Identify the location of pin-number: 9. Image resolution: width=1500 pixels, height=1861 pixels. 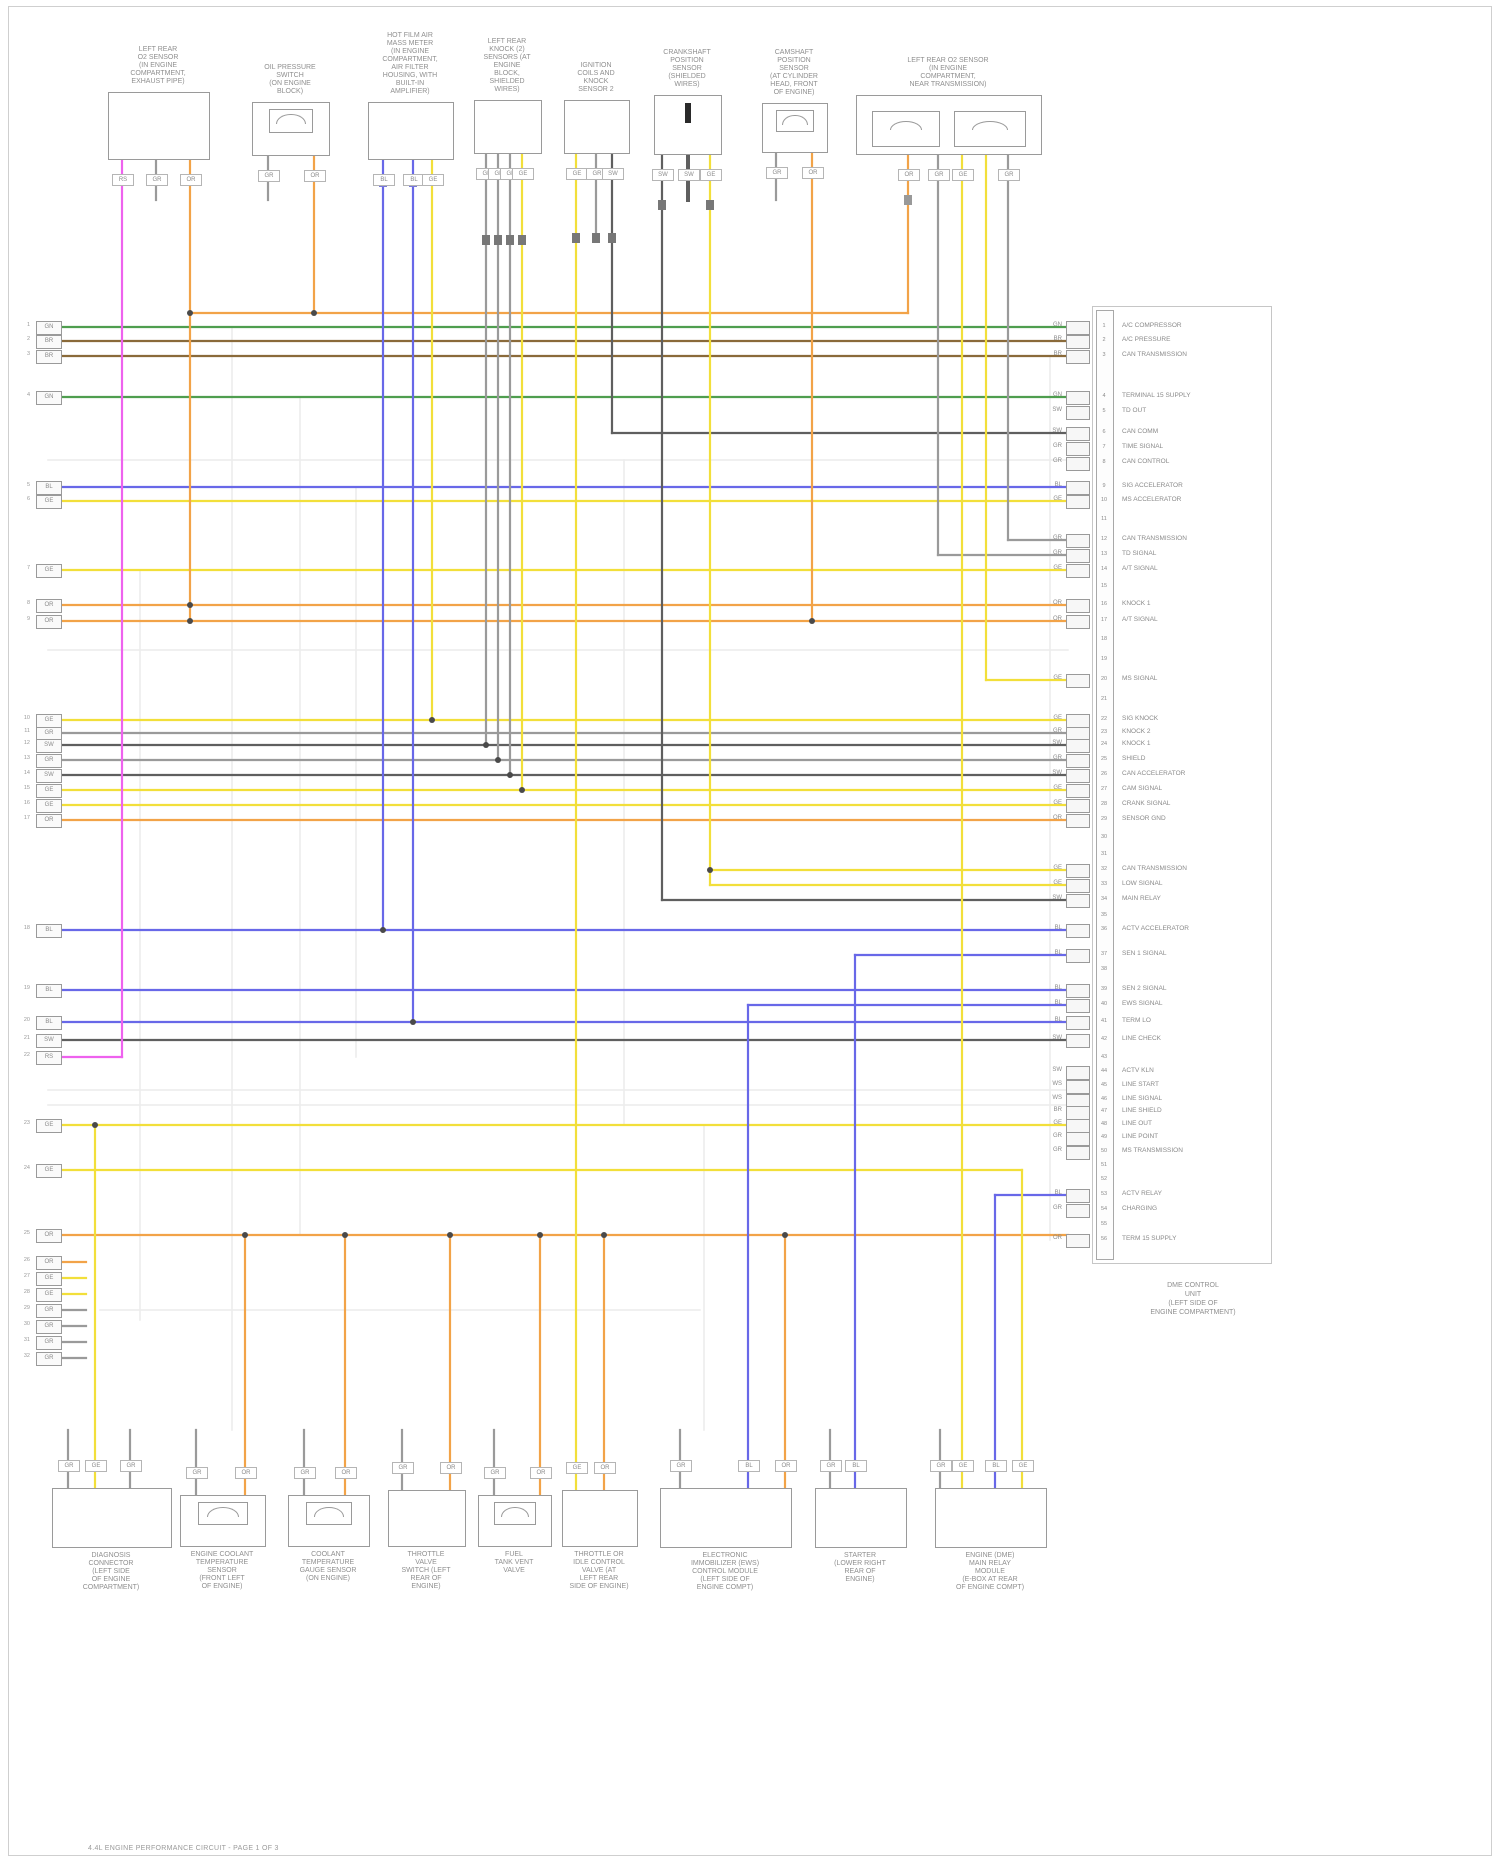
(1104, 486).